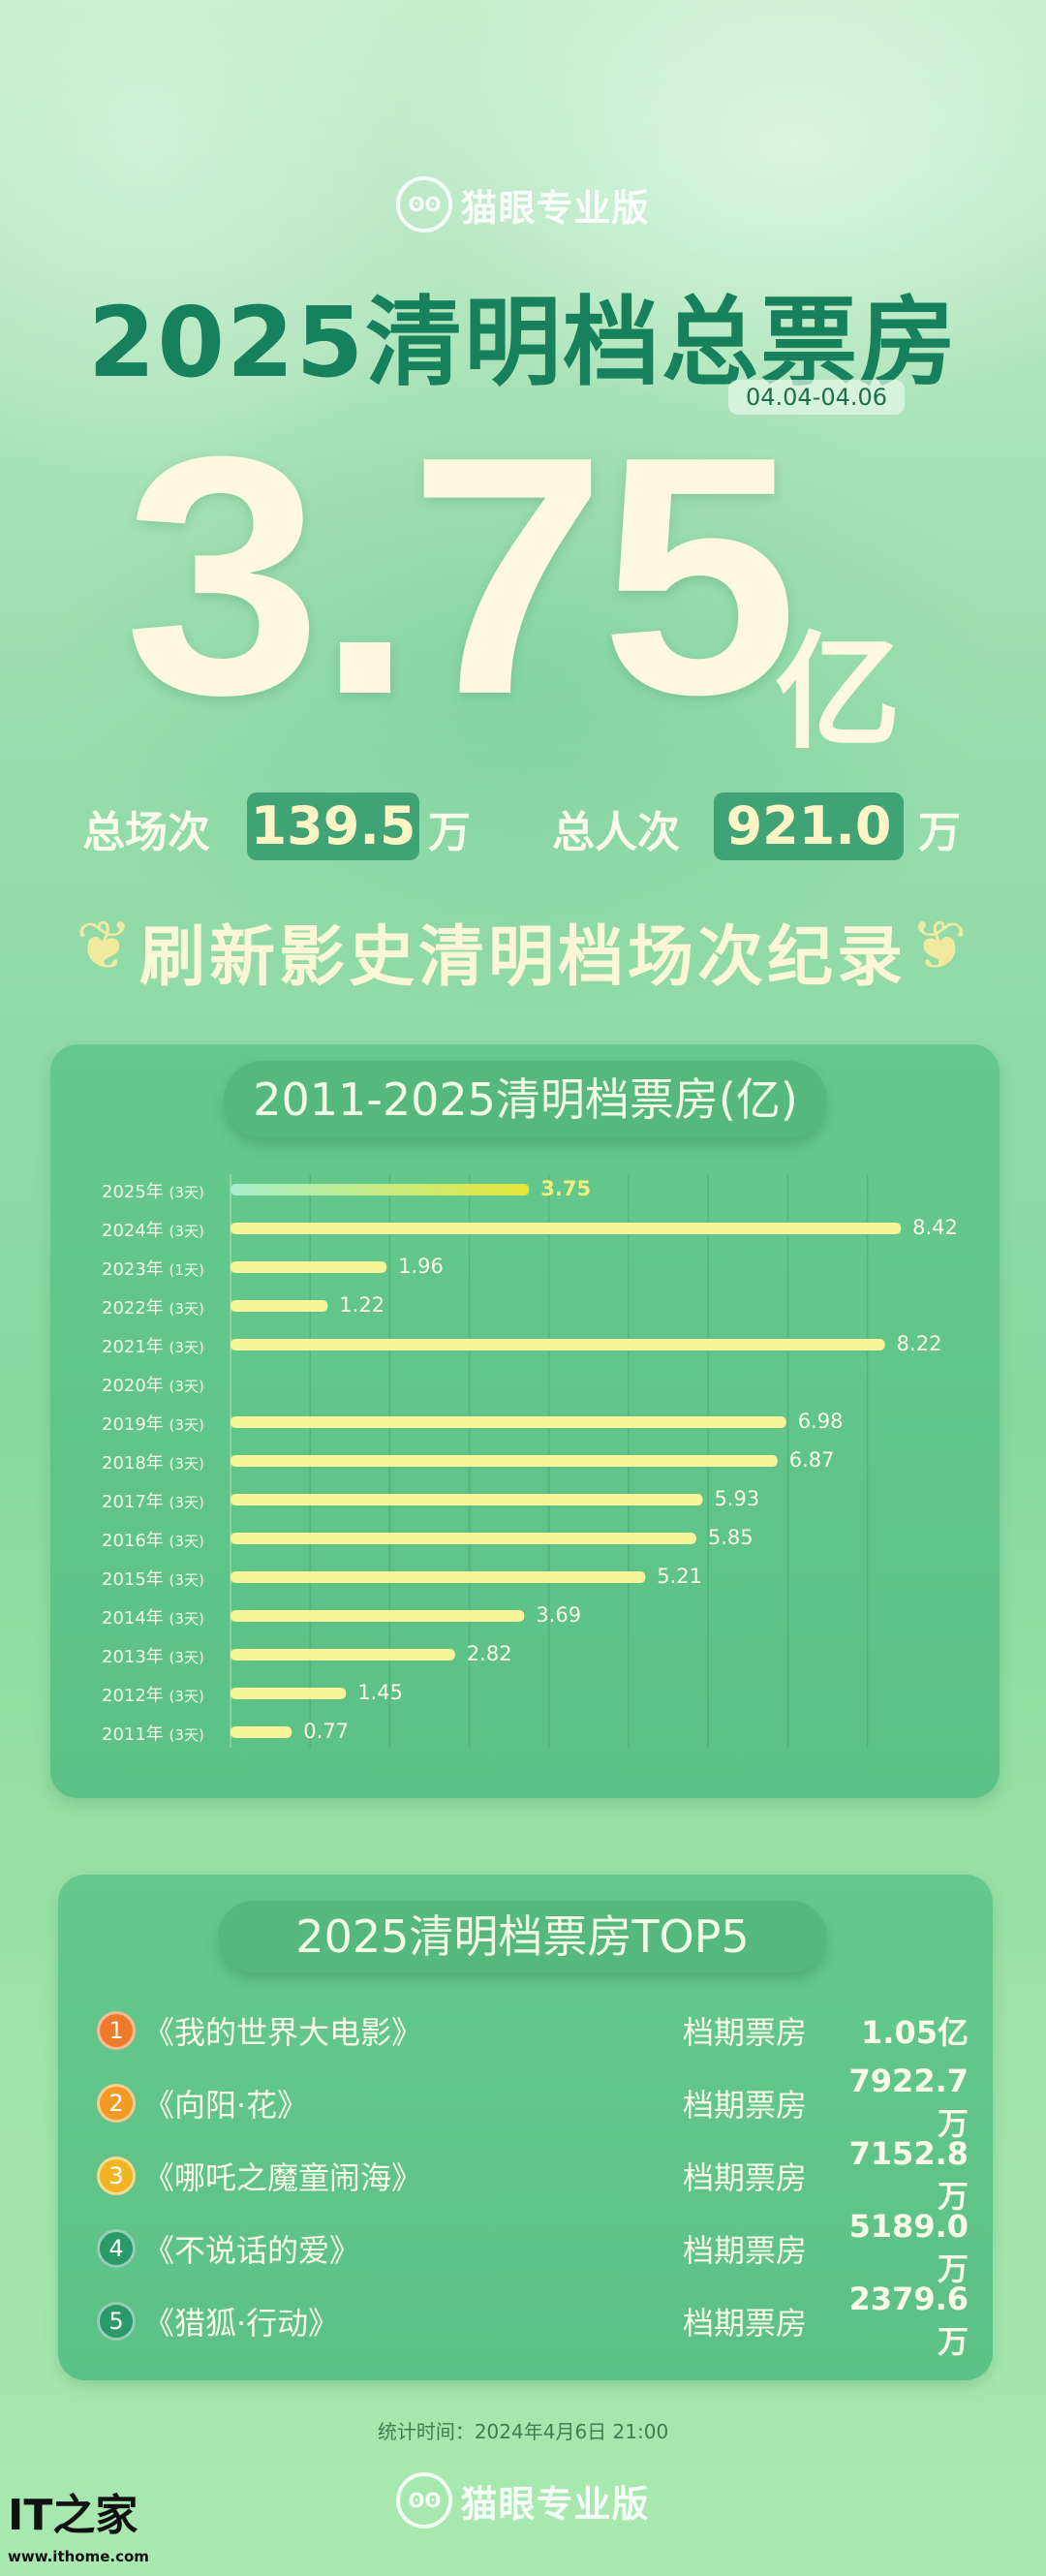 The height and width of the screenshot is (2576, 1046). I want to click on year-text: 2017年, so click(133, 1502).